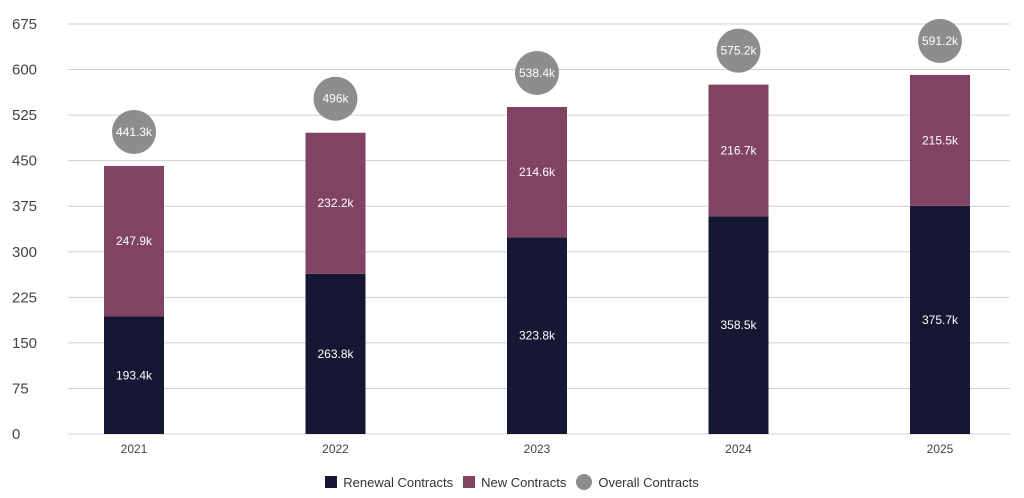 The width and height of the screenshot is (1024, 498). I want to click on legend-swatch-overall, so click(584, 482).